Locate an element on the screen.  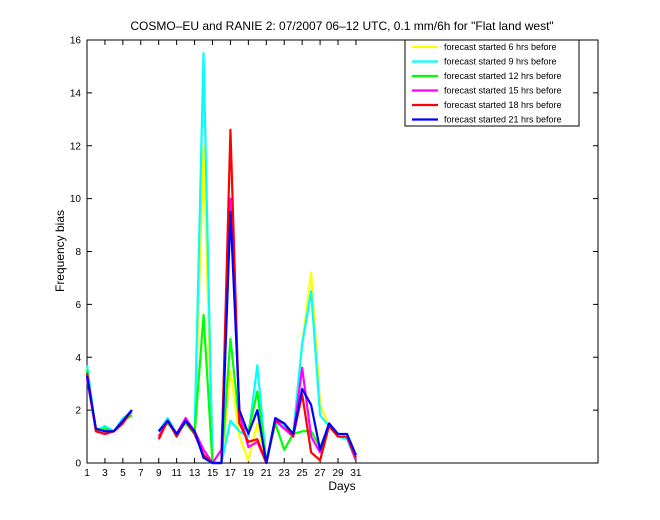
legend-label: forecast started 6 hrs before is located at coordinates (500, 47).